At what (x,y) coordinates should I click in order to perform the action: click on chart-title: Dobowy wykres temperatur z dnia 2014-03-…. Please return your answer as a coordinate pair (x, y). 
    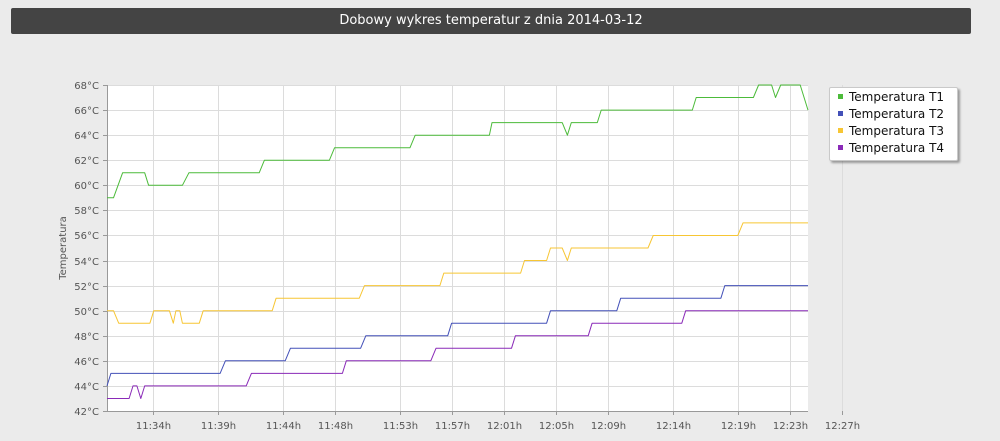
    Looking at the image, I should click on (491, 21).